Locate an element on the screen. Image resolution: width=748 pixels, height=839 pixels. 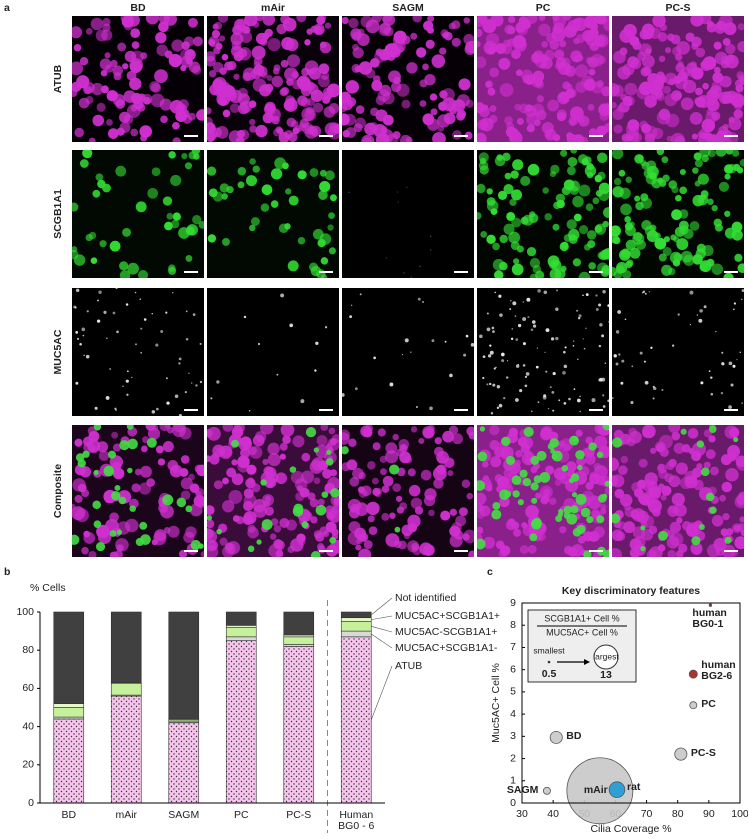
x-tick-label: 80 is located at coordinates (678, 814).